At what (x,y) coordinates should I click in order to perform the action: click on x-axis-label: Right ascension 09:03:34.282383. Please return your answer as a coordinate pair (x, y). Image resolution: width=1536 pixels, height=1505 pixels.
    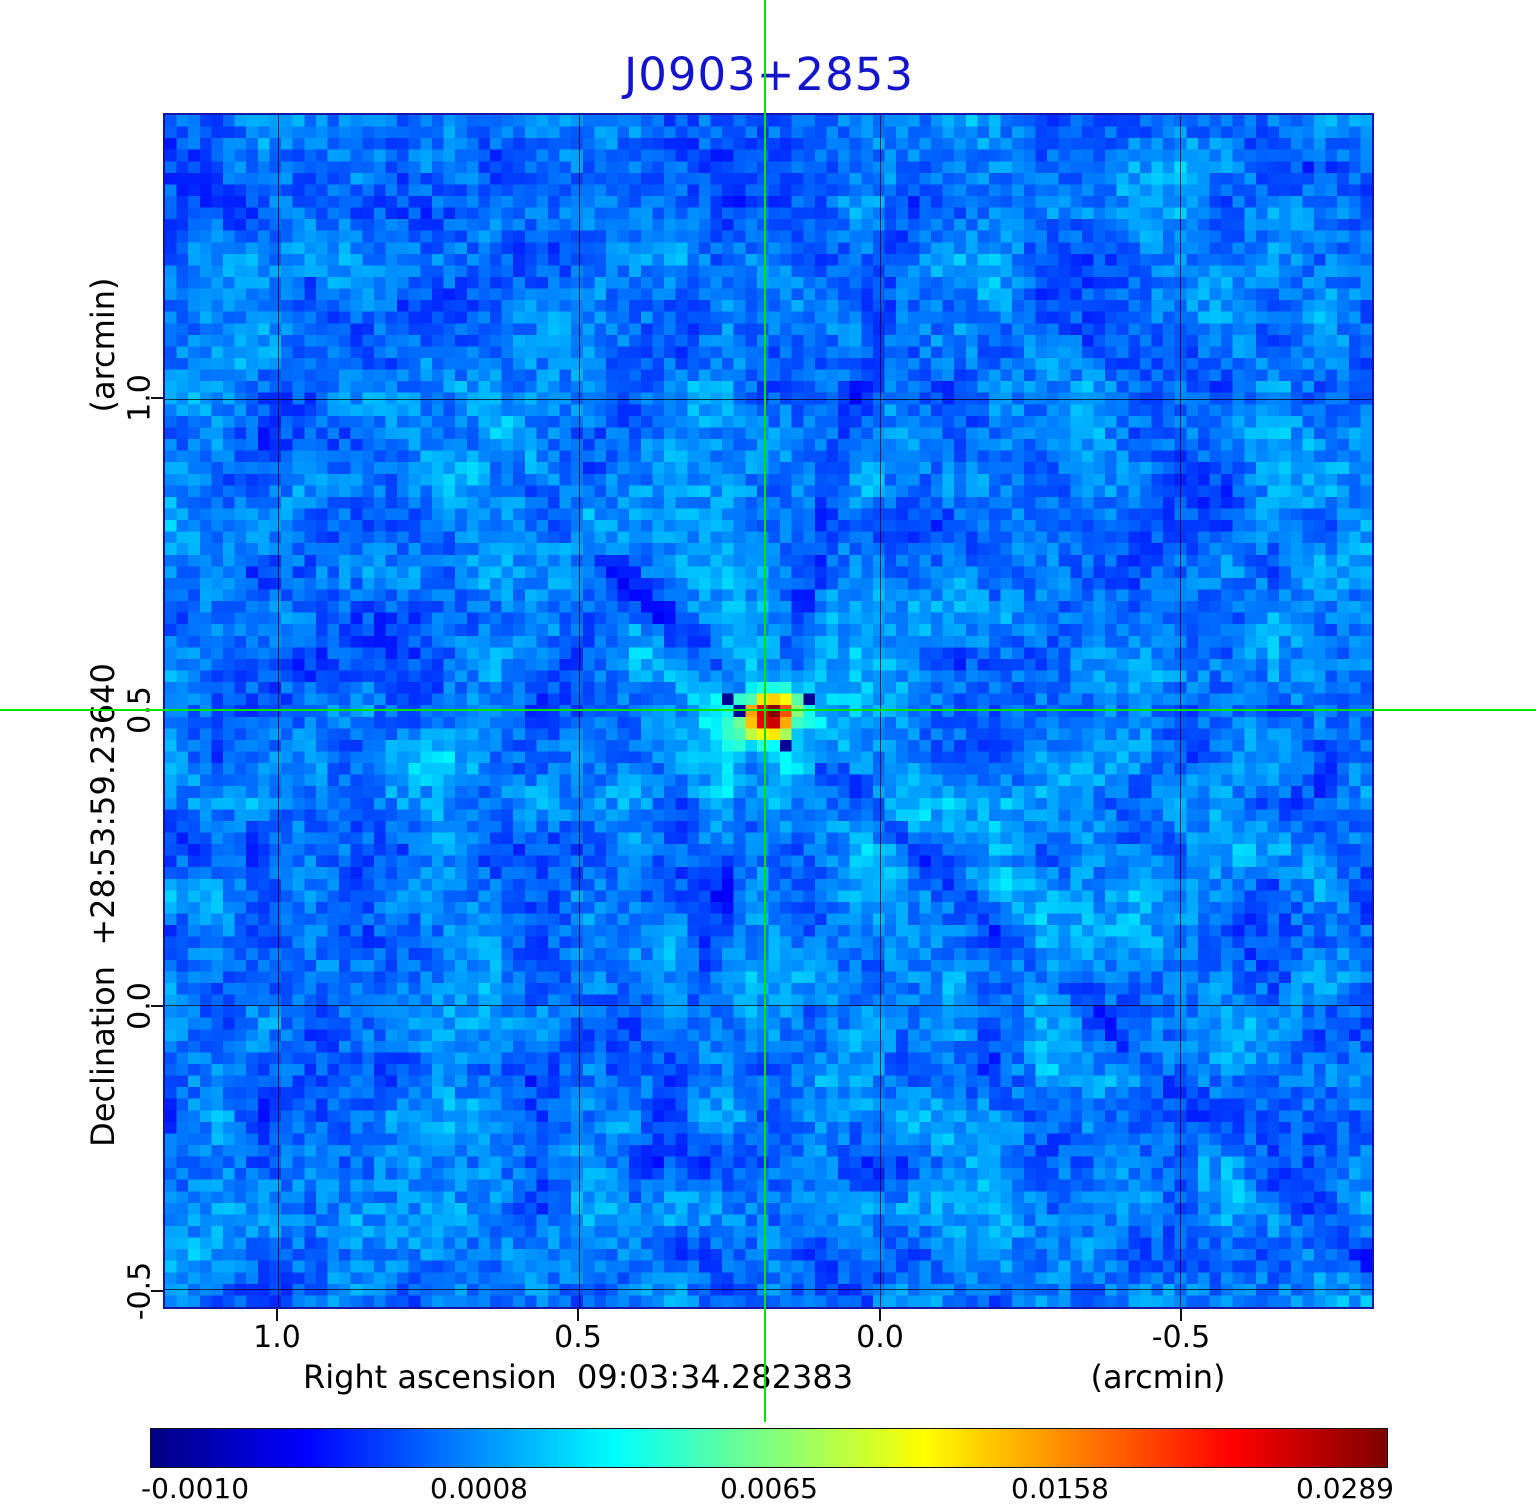
    Looking at the image, I should click on (578, 1377).